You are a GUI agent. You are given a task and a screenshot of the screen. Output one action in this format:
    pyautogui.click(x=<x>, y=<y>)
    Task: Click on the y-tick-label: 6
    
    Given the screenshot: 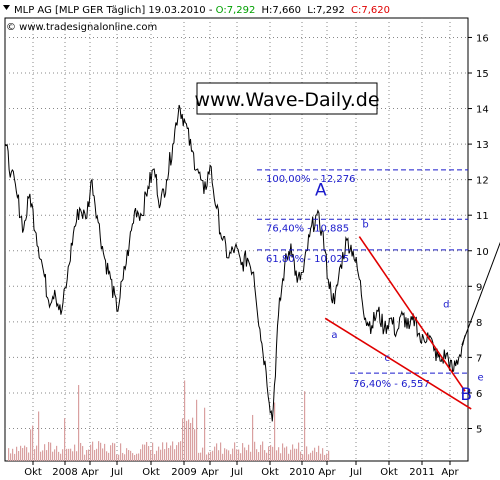 What is the action you would take?
    pyautogui.click(x=479, y=394)
    